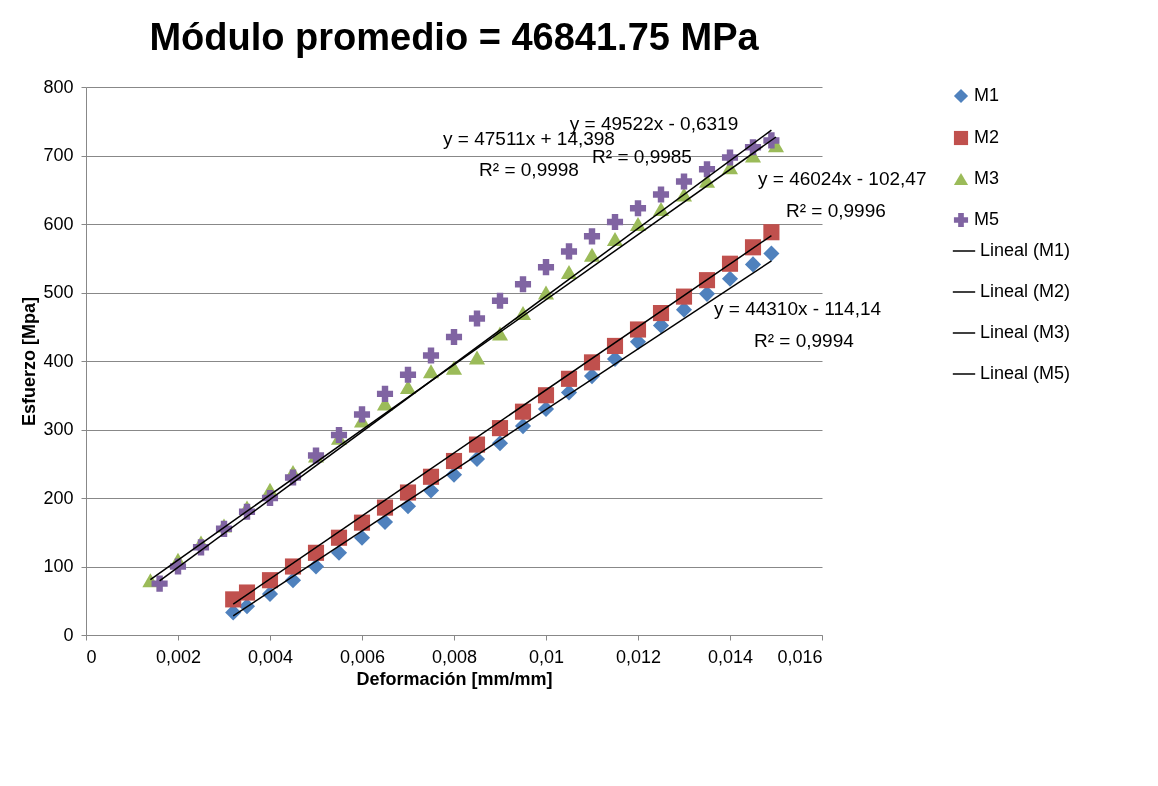  Describe the element at coordinates (454, 37) in the screenshot. I see `chart-title: Módulo promedio = 46841.75 MPa` at that location.